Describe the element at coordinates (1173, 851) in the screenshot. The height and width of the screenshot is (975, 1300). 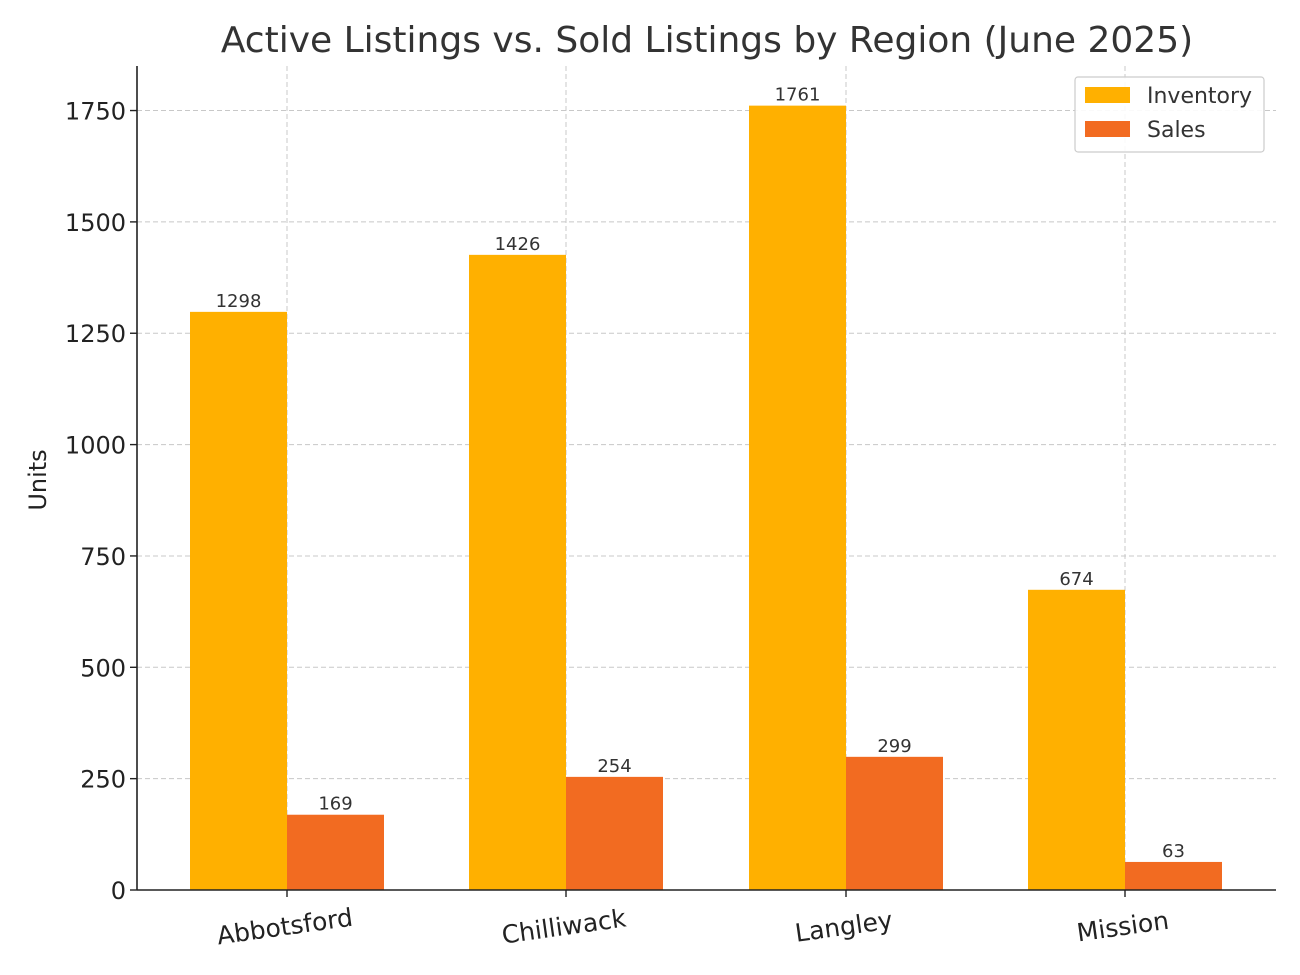
I see `bar-value-label-sales-mission: 63` at that location.